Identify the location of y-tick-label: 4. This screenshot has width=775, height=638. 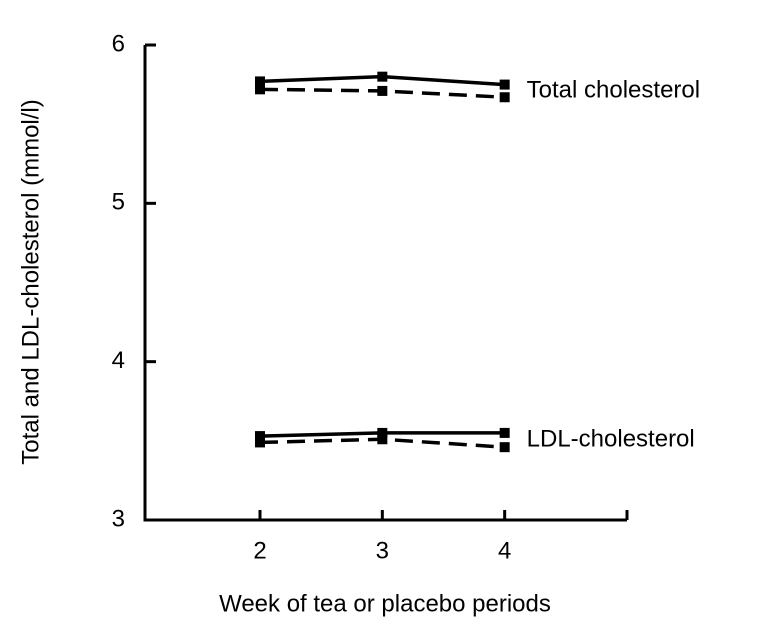
(118, 360).